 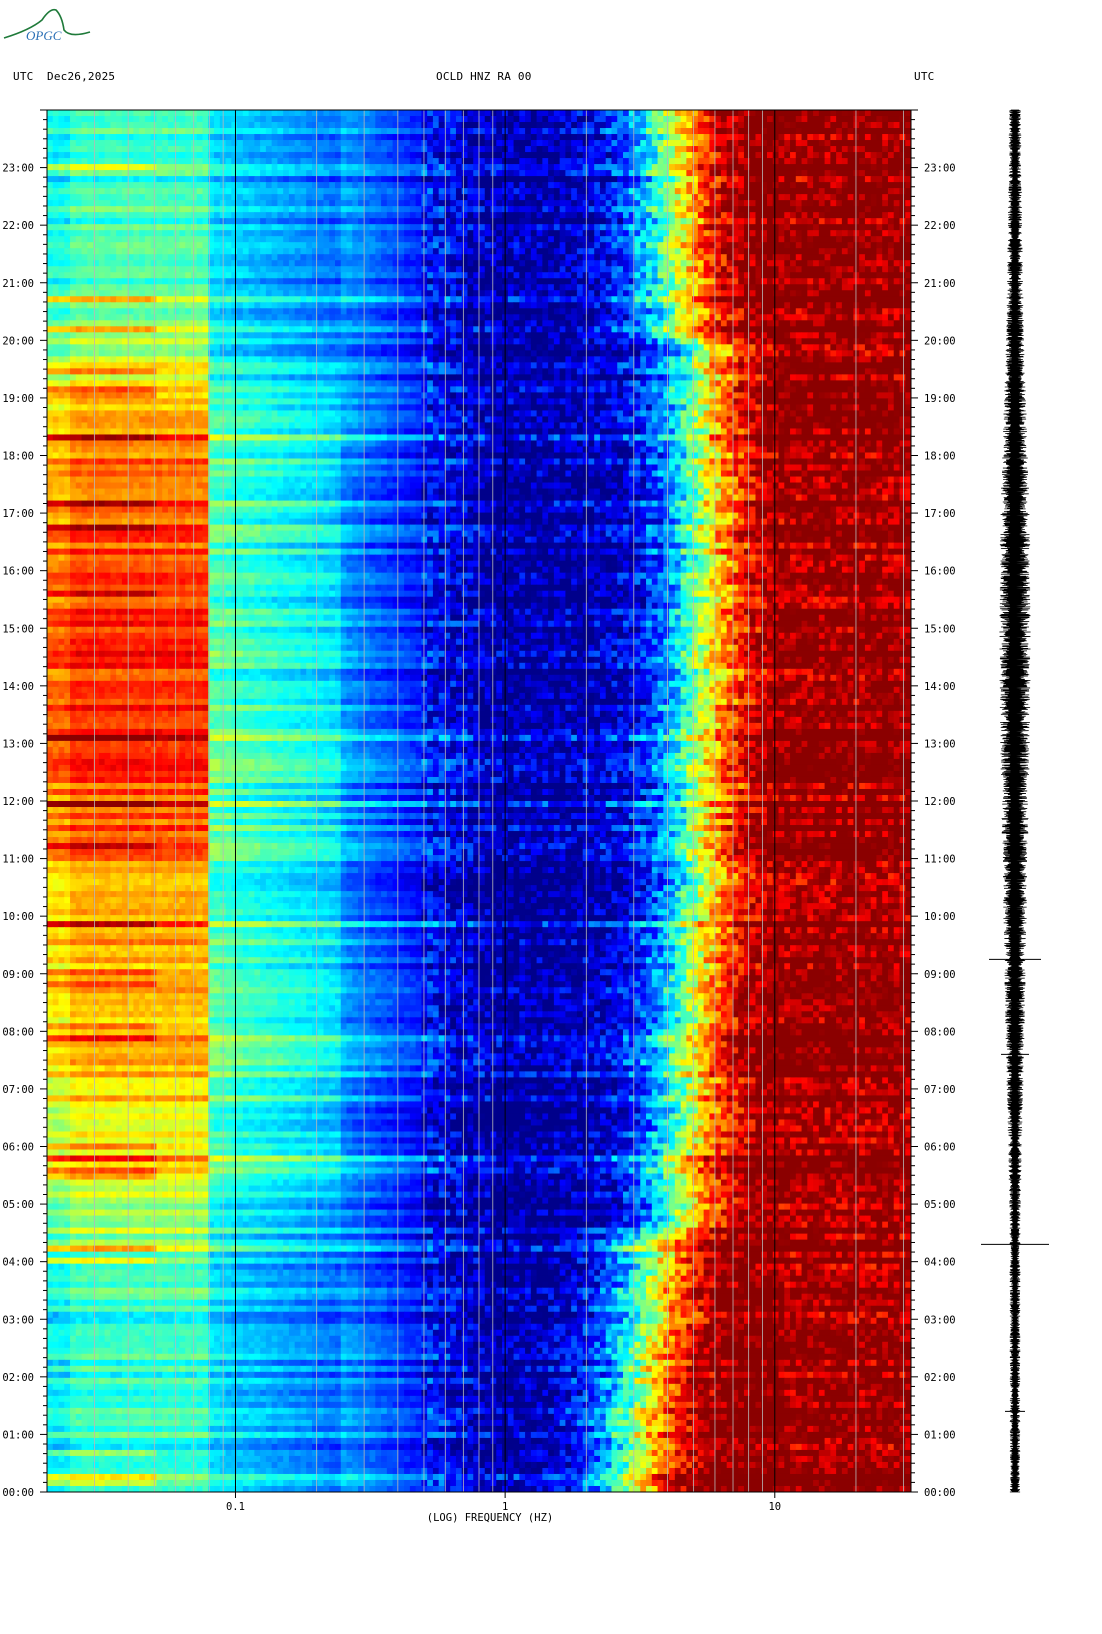 I want to click on y-tick-label-left: 03:00, so click(x=18, y=1320).